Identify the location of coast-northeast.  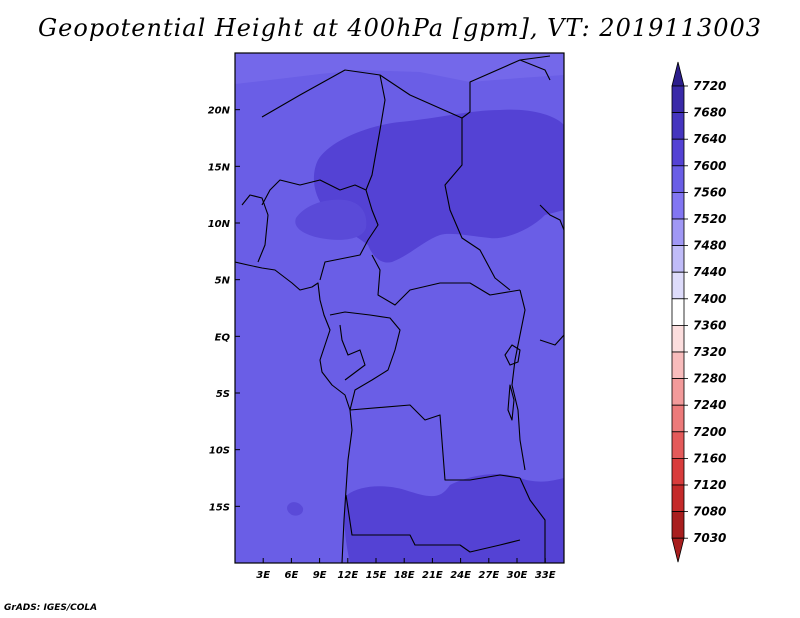
(551, 217).